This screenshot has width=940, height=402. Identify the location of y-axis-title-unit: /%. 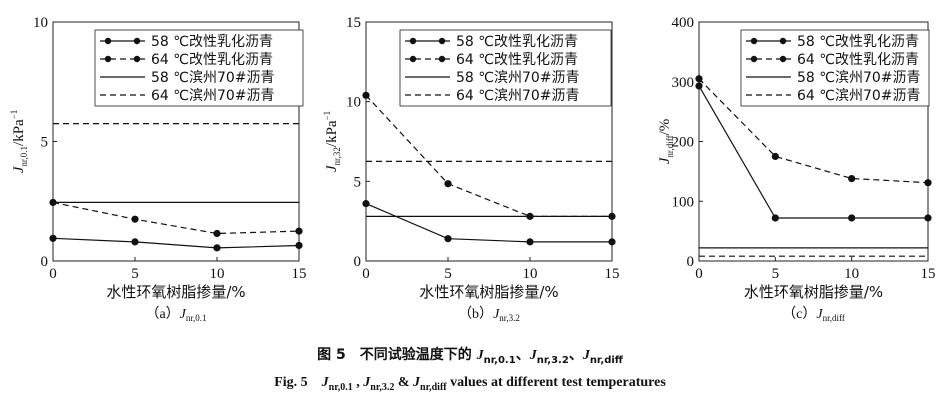
(665, 127).